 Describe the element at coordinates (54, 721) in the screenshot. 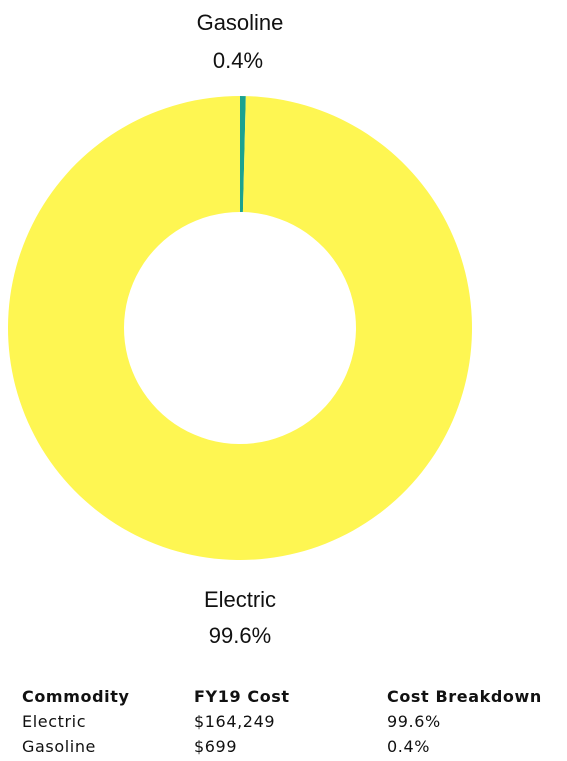

I see `cell-commodity: Electric` at that location.